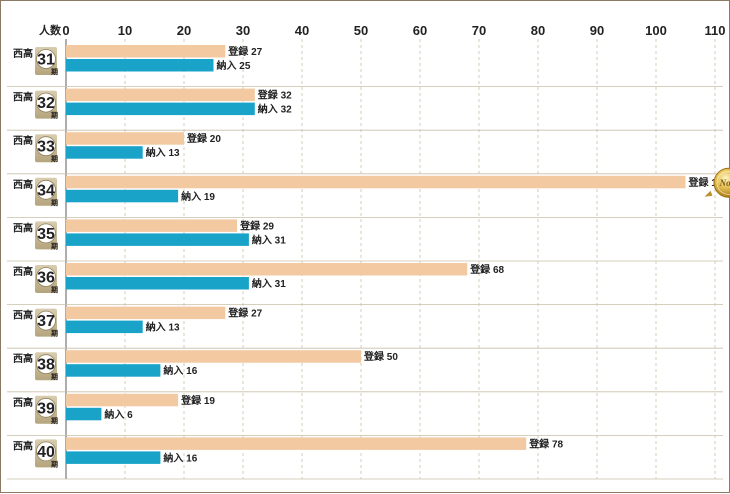 The image size is (730, 494). Describe the element at coordinates (46, 365) in the screenshot. I see `term-number: 38` at that location.